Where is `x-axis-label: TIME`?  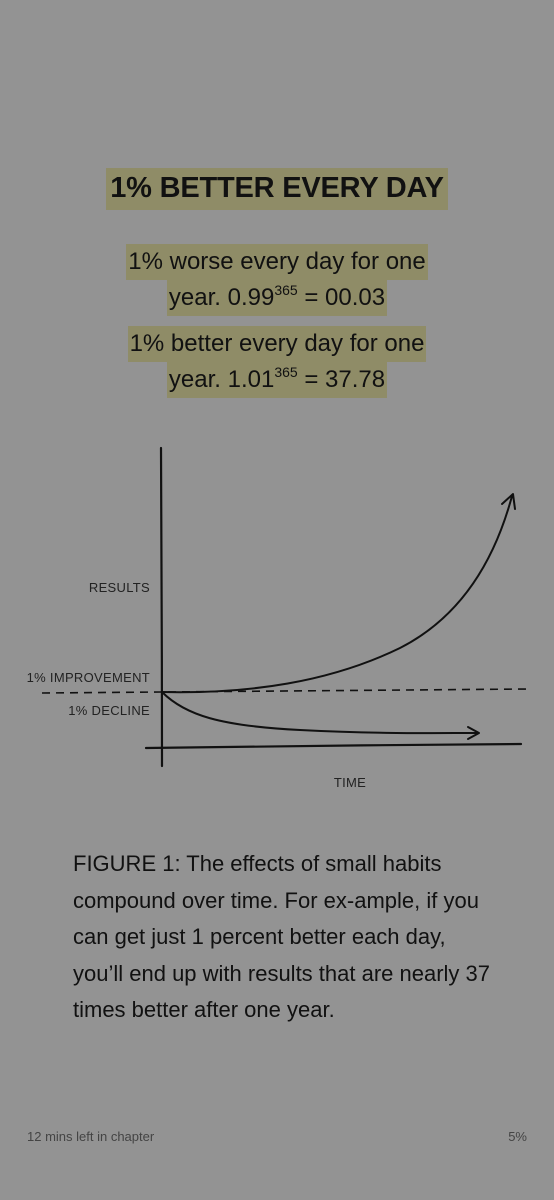 x-axis-label: TIME is located at coordinates (350, 782).